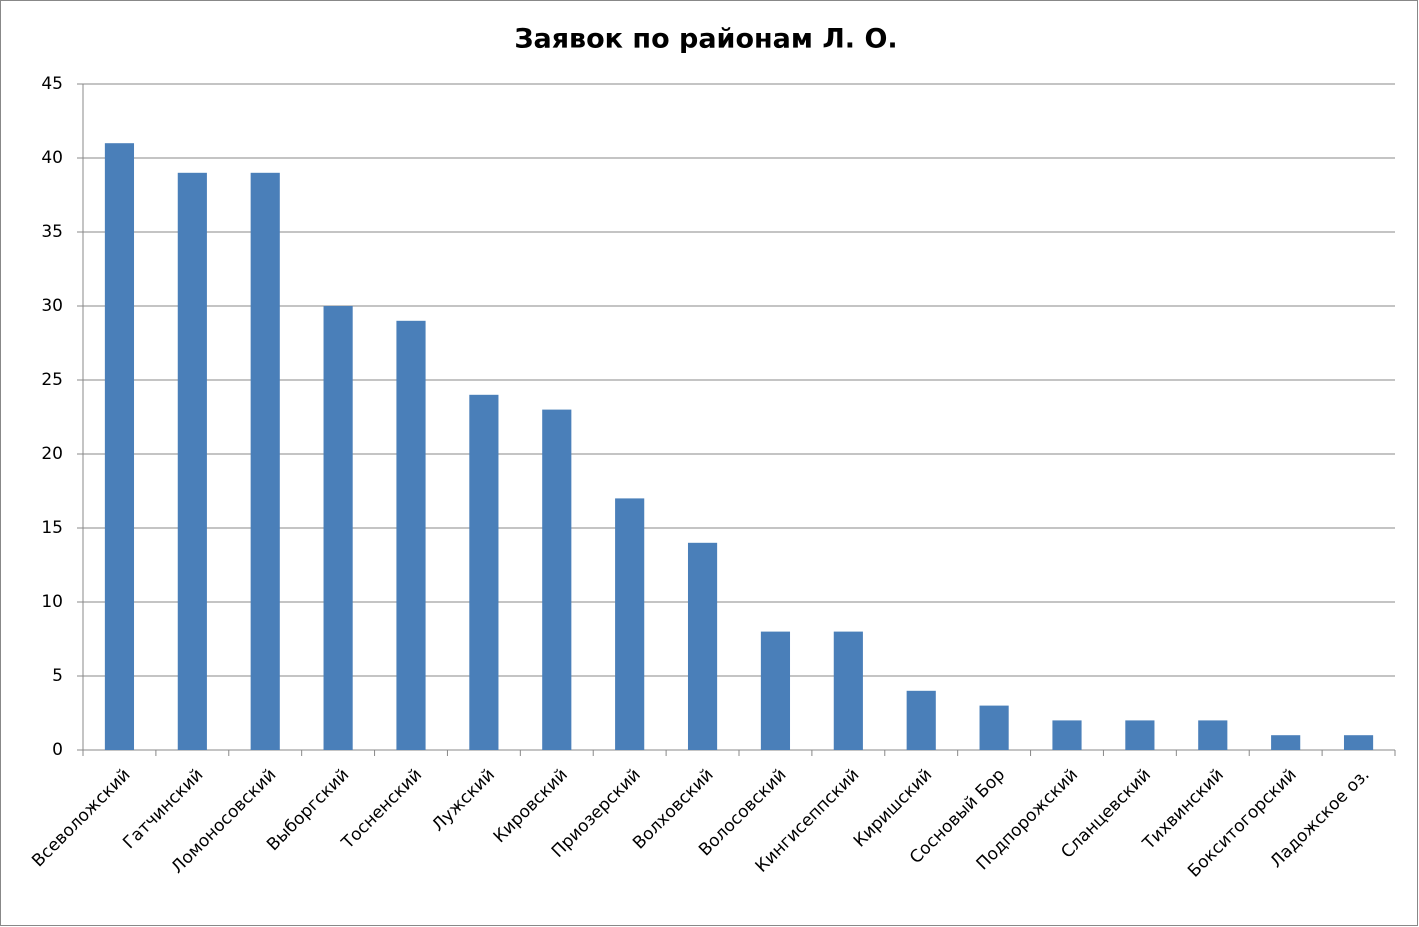 The width and height of the screenshot is (1419, 927). What do you see at coordinates (52, 528) in the screenshot?
I see `y-tick-label: 15` at bounding box center [52, 528].